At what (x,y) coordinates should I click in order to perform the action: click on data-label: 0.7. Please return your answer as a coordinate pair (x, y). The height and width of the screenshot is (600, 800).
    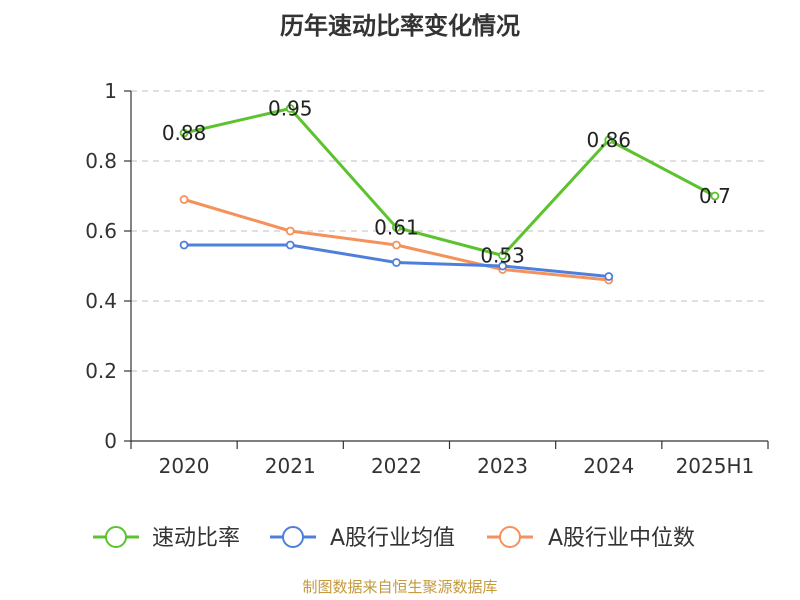
    Looking at the image, I should click on (715, 196).